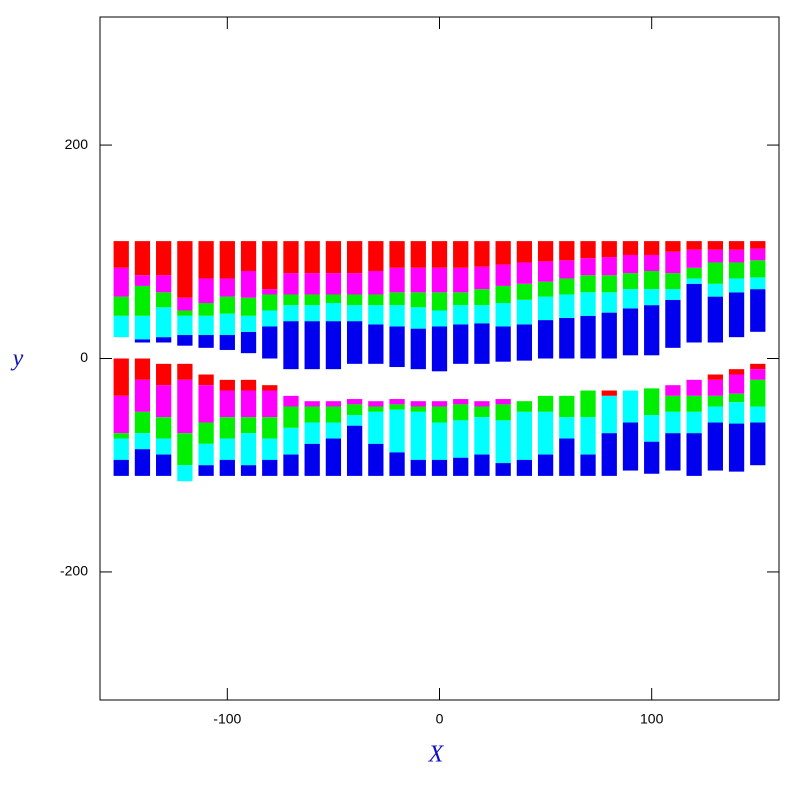 This screenshot has width=797, height=797. What do you see at coordinates (652, 719) in the screenshot?
I see `x-tick-label: 100` at bounding box center [652, 719].